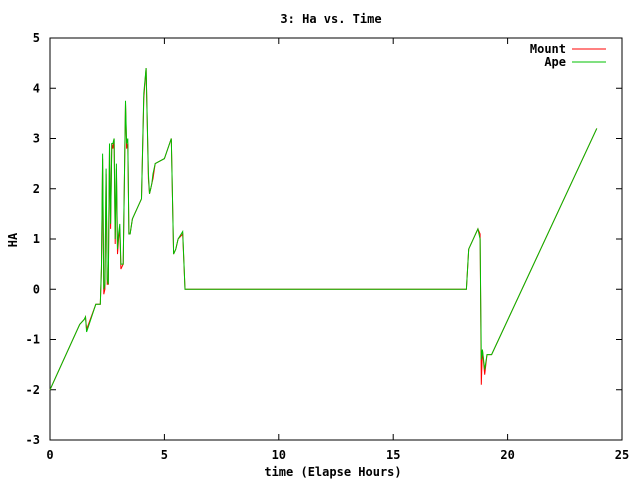  I want to click on y-axis-label: HA, so click(13, 239).